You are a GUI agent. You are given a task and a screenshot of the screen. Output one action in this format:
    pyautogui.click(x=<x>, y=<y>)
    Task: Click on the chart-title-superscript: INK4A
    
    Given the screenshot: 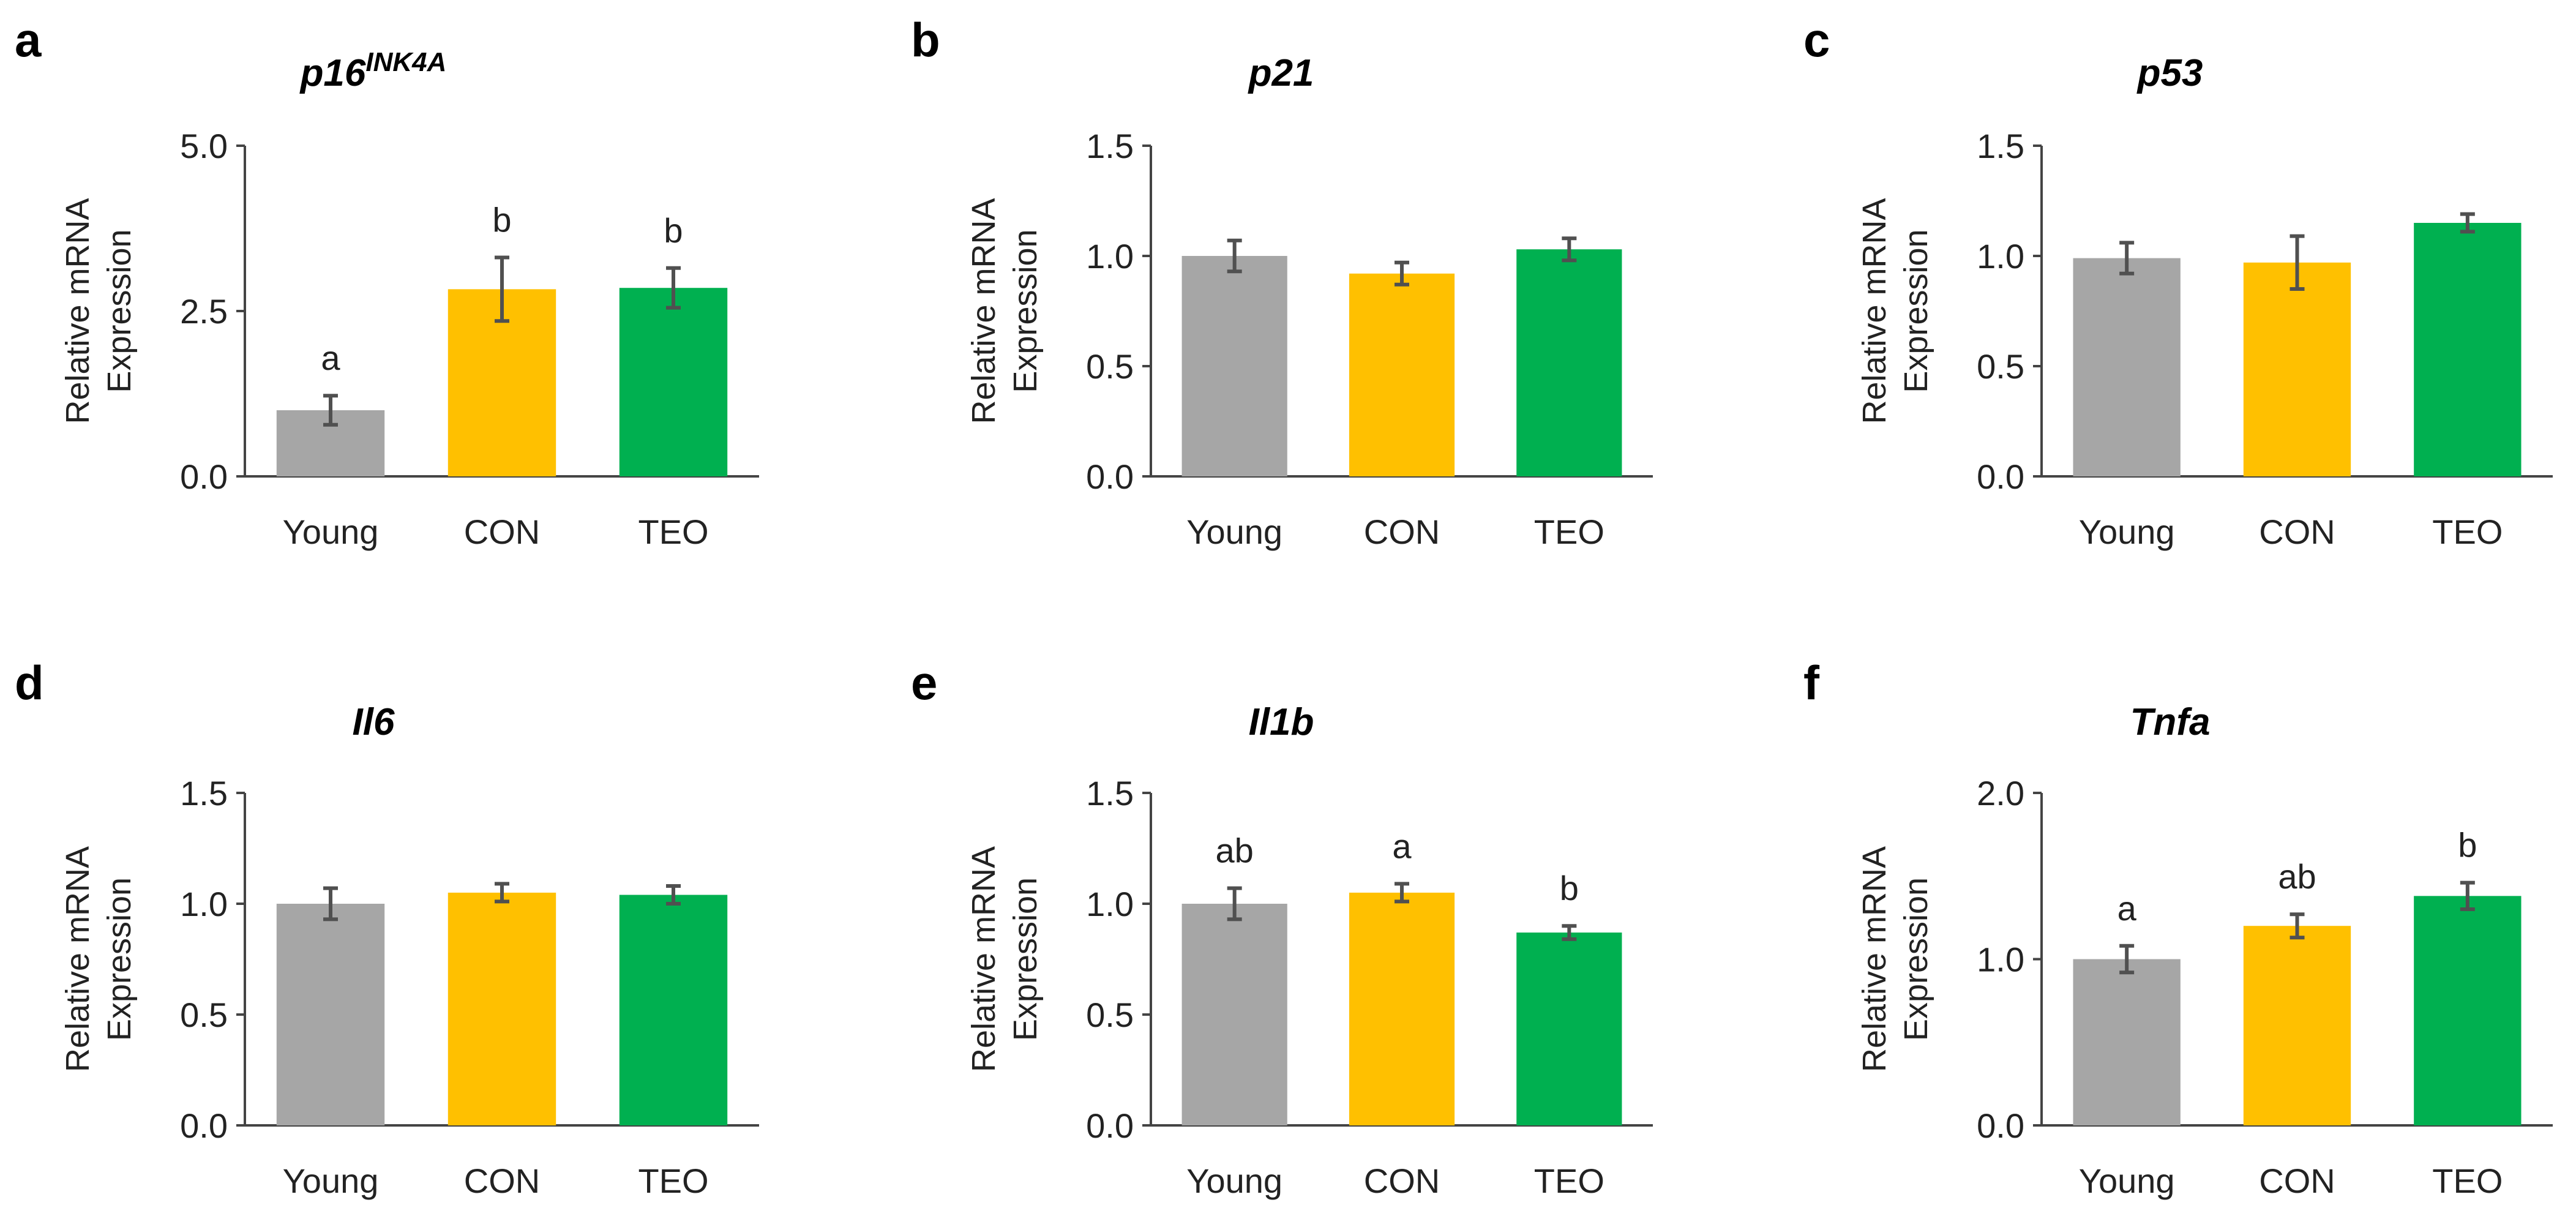 What is the action you would take?
    pyautogui.click(x=406, y=62)
    